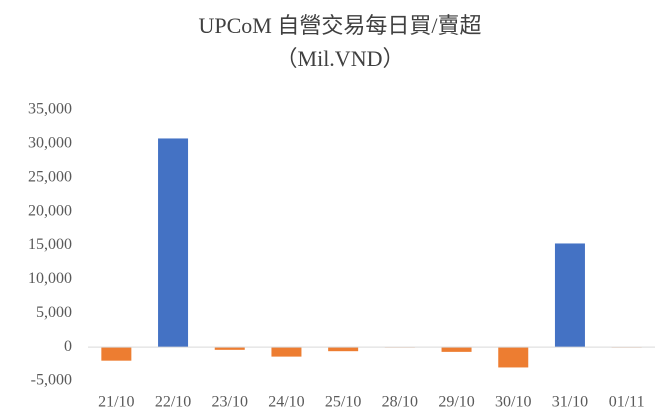  What do you see at coordinates (456, 402) in the screenshot?
I see `x-tick-label: 29/10` at bounding box center [456, 402].